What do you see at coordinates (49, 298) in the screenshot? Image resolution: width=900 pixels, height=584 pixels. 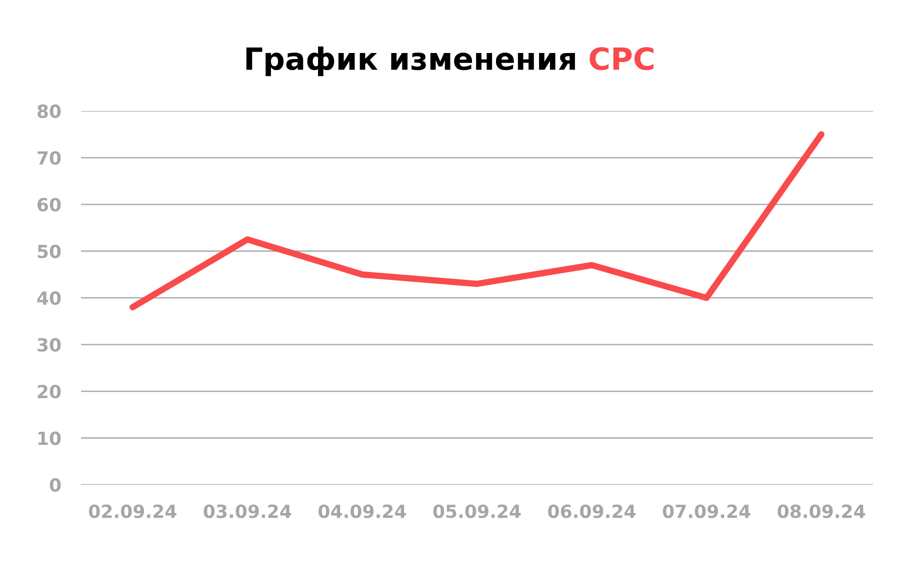 I see `y-tick-label: 40` at bounding box center [49, 298].